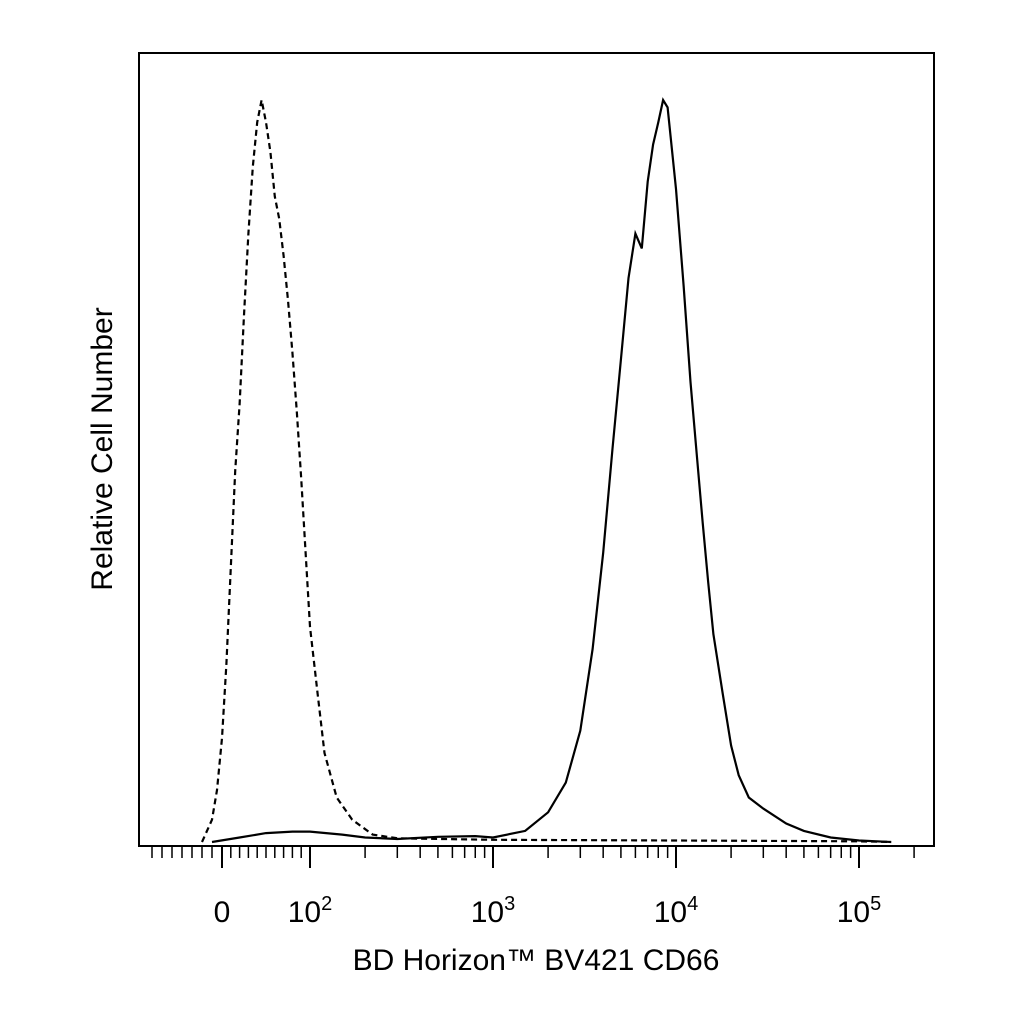 The height and width of the screenshot is (1024, 1024). What do you see at coordinates (533, 857) in the screenshot?
I see `x-axis-ticks` at bounding box center [533, 857].